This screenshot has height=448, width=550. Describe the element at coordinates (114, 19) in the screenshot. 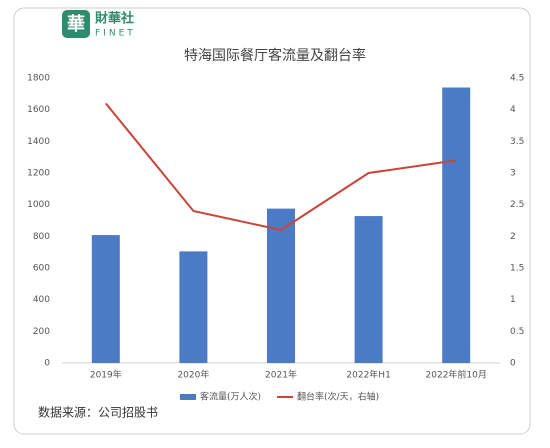

I see `logo-name: 財華社` at that location.